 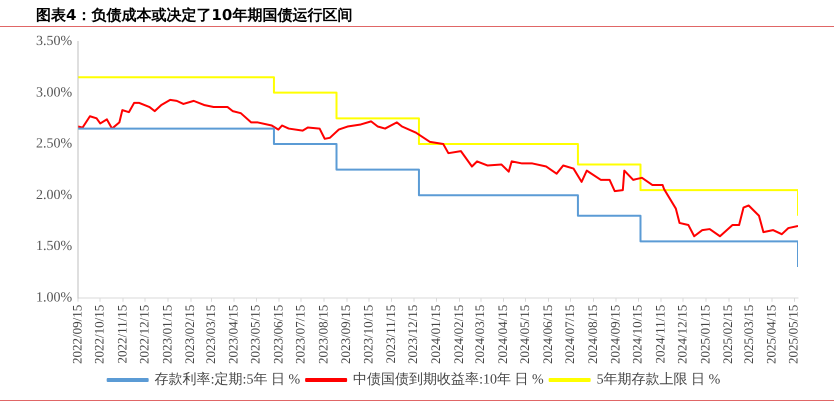 I want to click on legend-label: 5年期存款上限 日 %, so click(x=658, y=380).